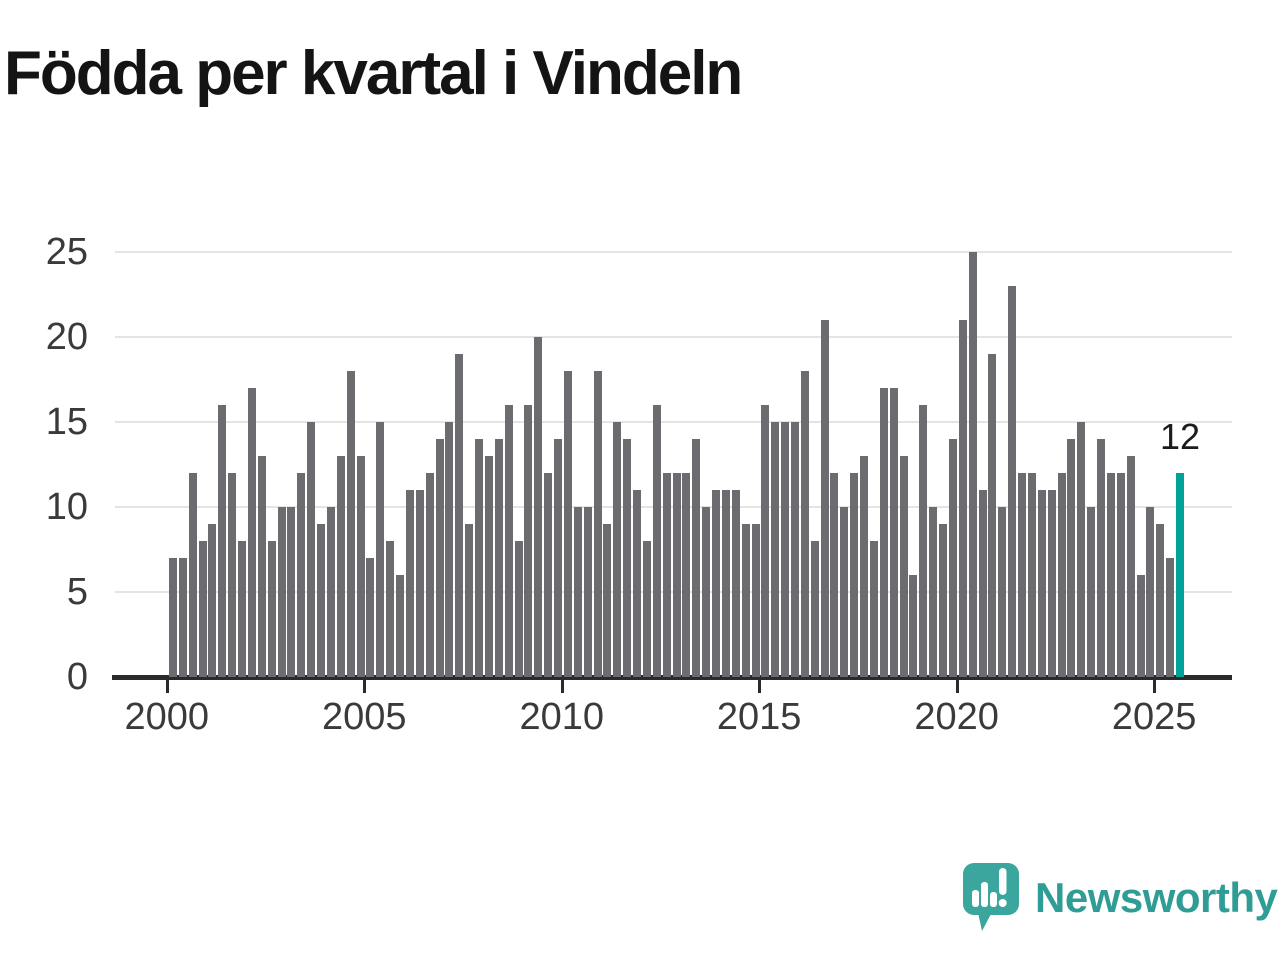 This screenshot has width=1280, height=960. I want to click on y-tick-label-5: 5, so click(77, 592).